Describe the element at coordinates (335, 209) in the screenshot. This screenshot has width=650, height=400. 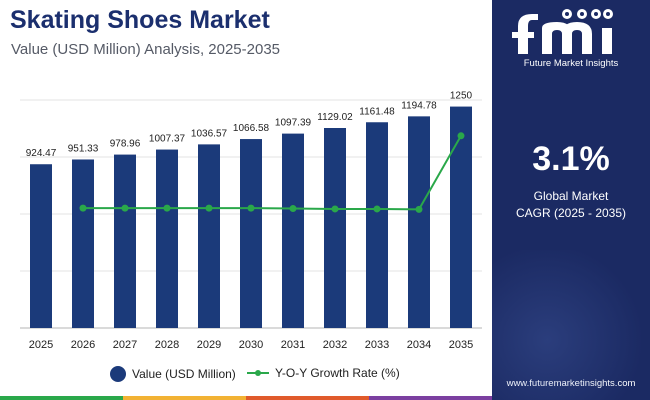
I see `growth-point-2032` at that location.